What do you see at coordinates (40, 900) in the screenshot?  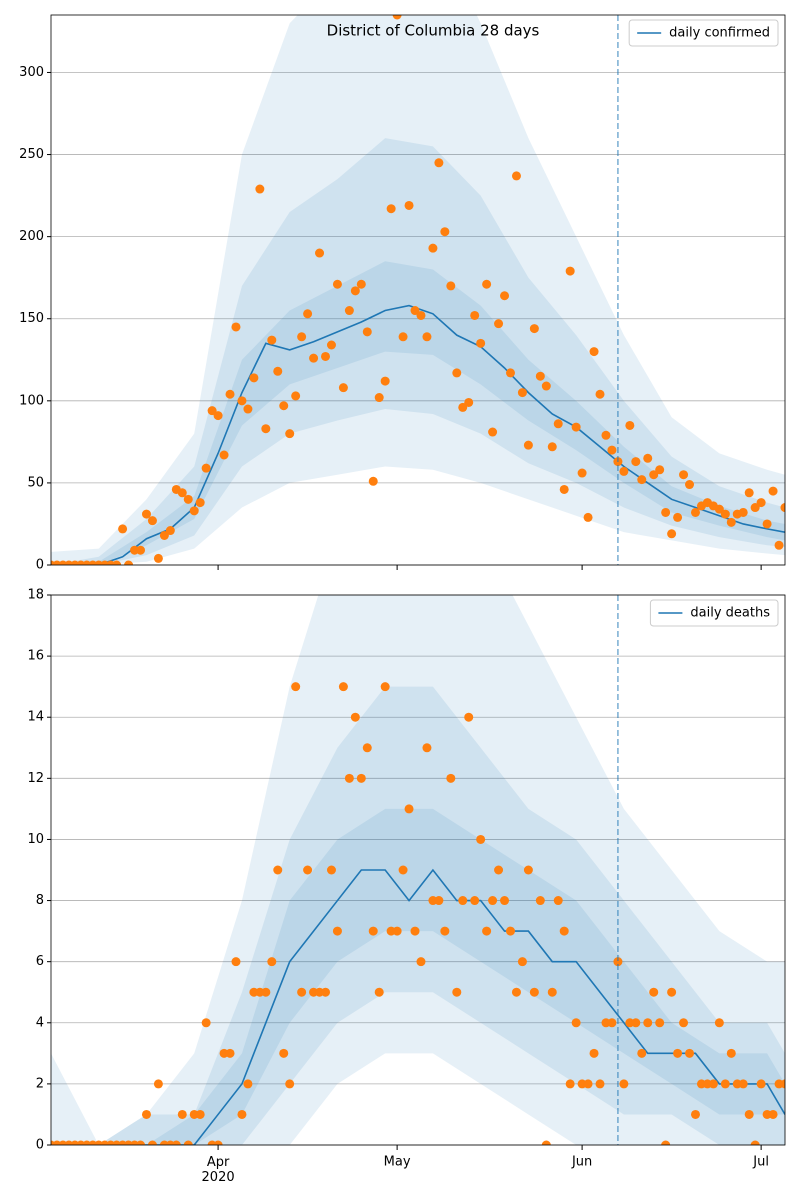 I see `y-tick-label: 8` at bounding box center [40, 900].